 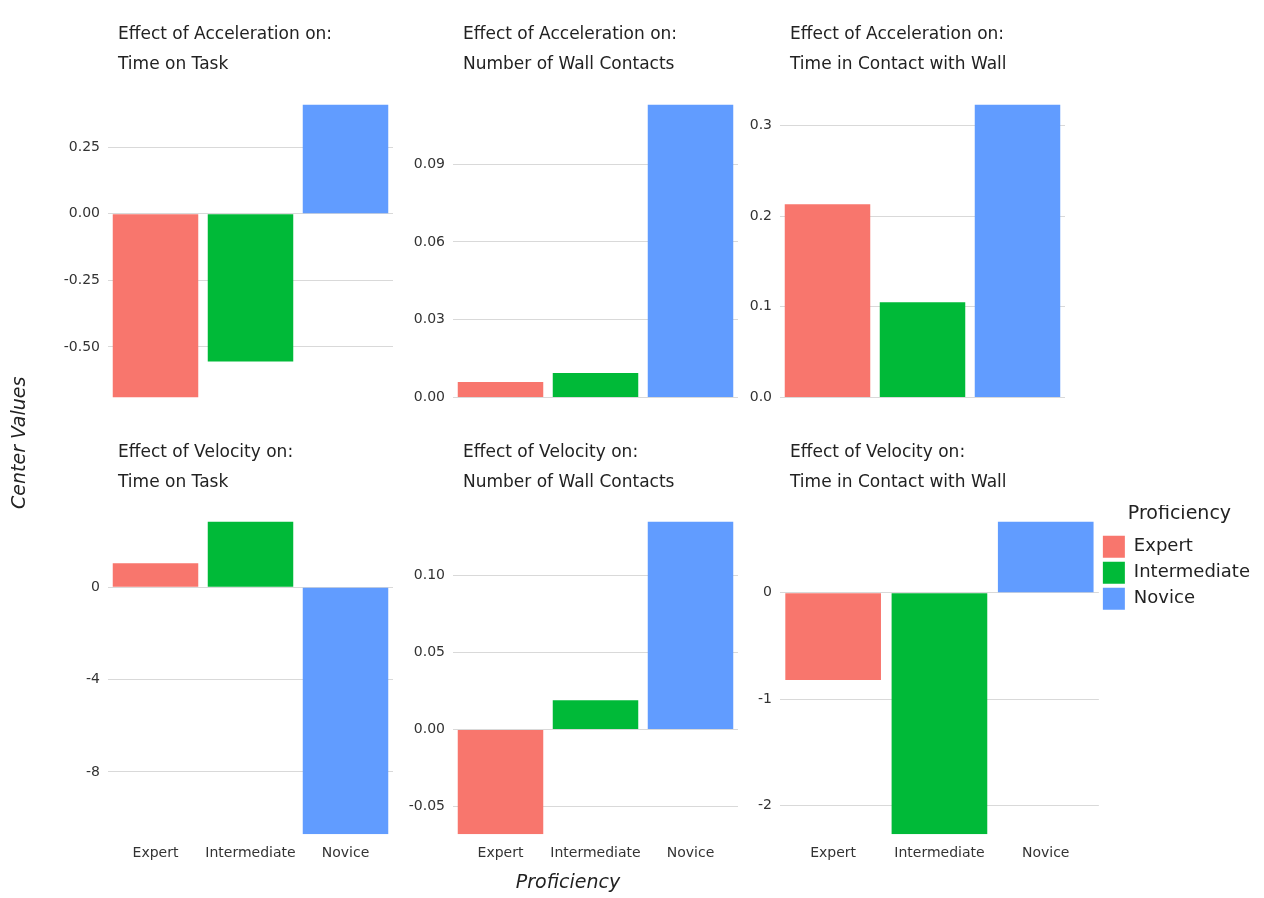 What do you see at coordinates (760, 396) in the screenshot?
I see `y-tick-label: 0.0` at bounding box center [760, 396].